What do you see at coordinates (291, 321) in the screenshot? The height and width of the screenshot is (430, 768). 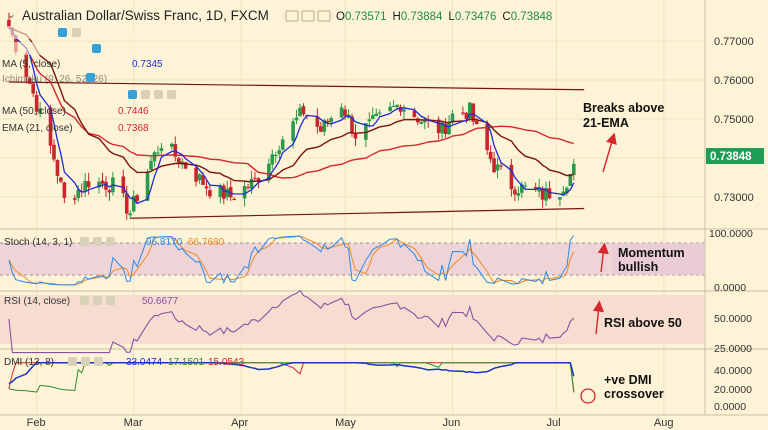 I see `rsi-line` at bounding box center [291, 321].